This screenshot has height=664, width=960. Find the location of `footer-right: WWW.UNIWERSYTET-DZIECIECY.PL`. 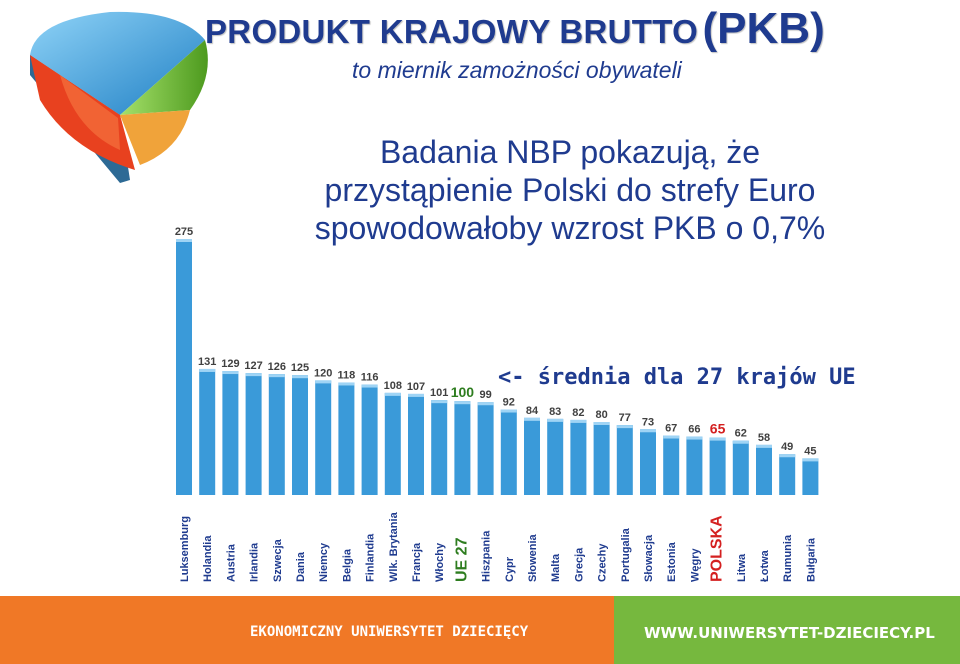

footer-right: WWW.UNIWERSYTET-DZIECIECY.PL is located at coordinates (787, 630).